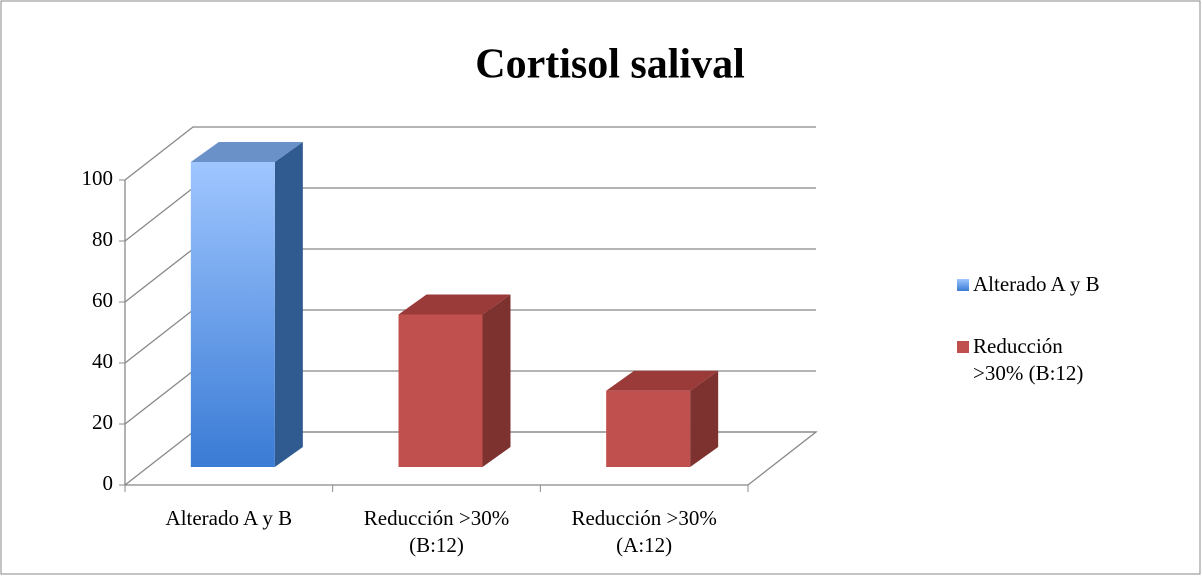 This screenshot has height=576, width=1202. Describe the element at coordinates (644, 531) in the screenshot. I see `x-tick-label: Reducción >30% (A:12)` at that location.